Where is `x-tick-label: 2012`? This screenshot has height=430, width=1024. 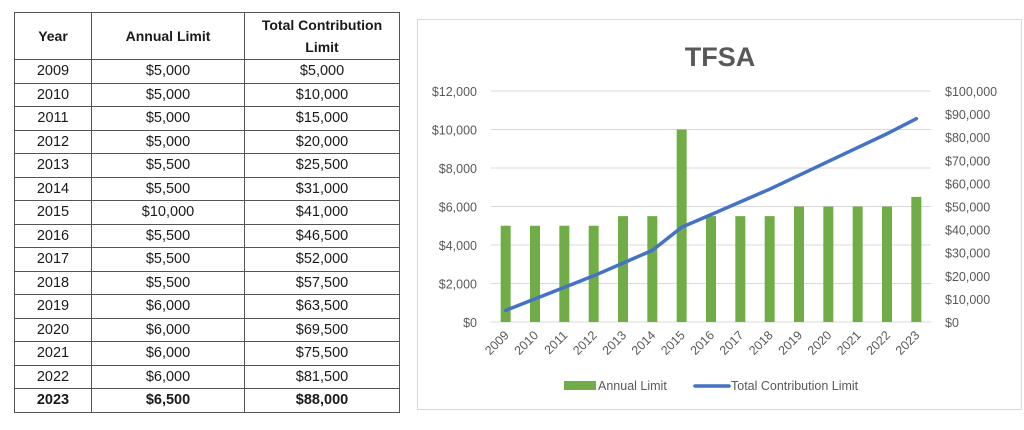 x-tick-label: 2012 is located at coordinates (585, 343).